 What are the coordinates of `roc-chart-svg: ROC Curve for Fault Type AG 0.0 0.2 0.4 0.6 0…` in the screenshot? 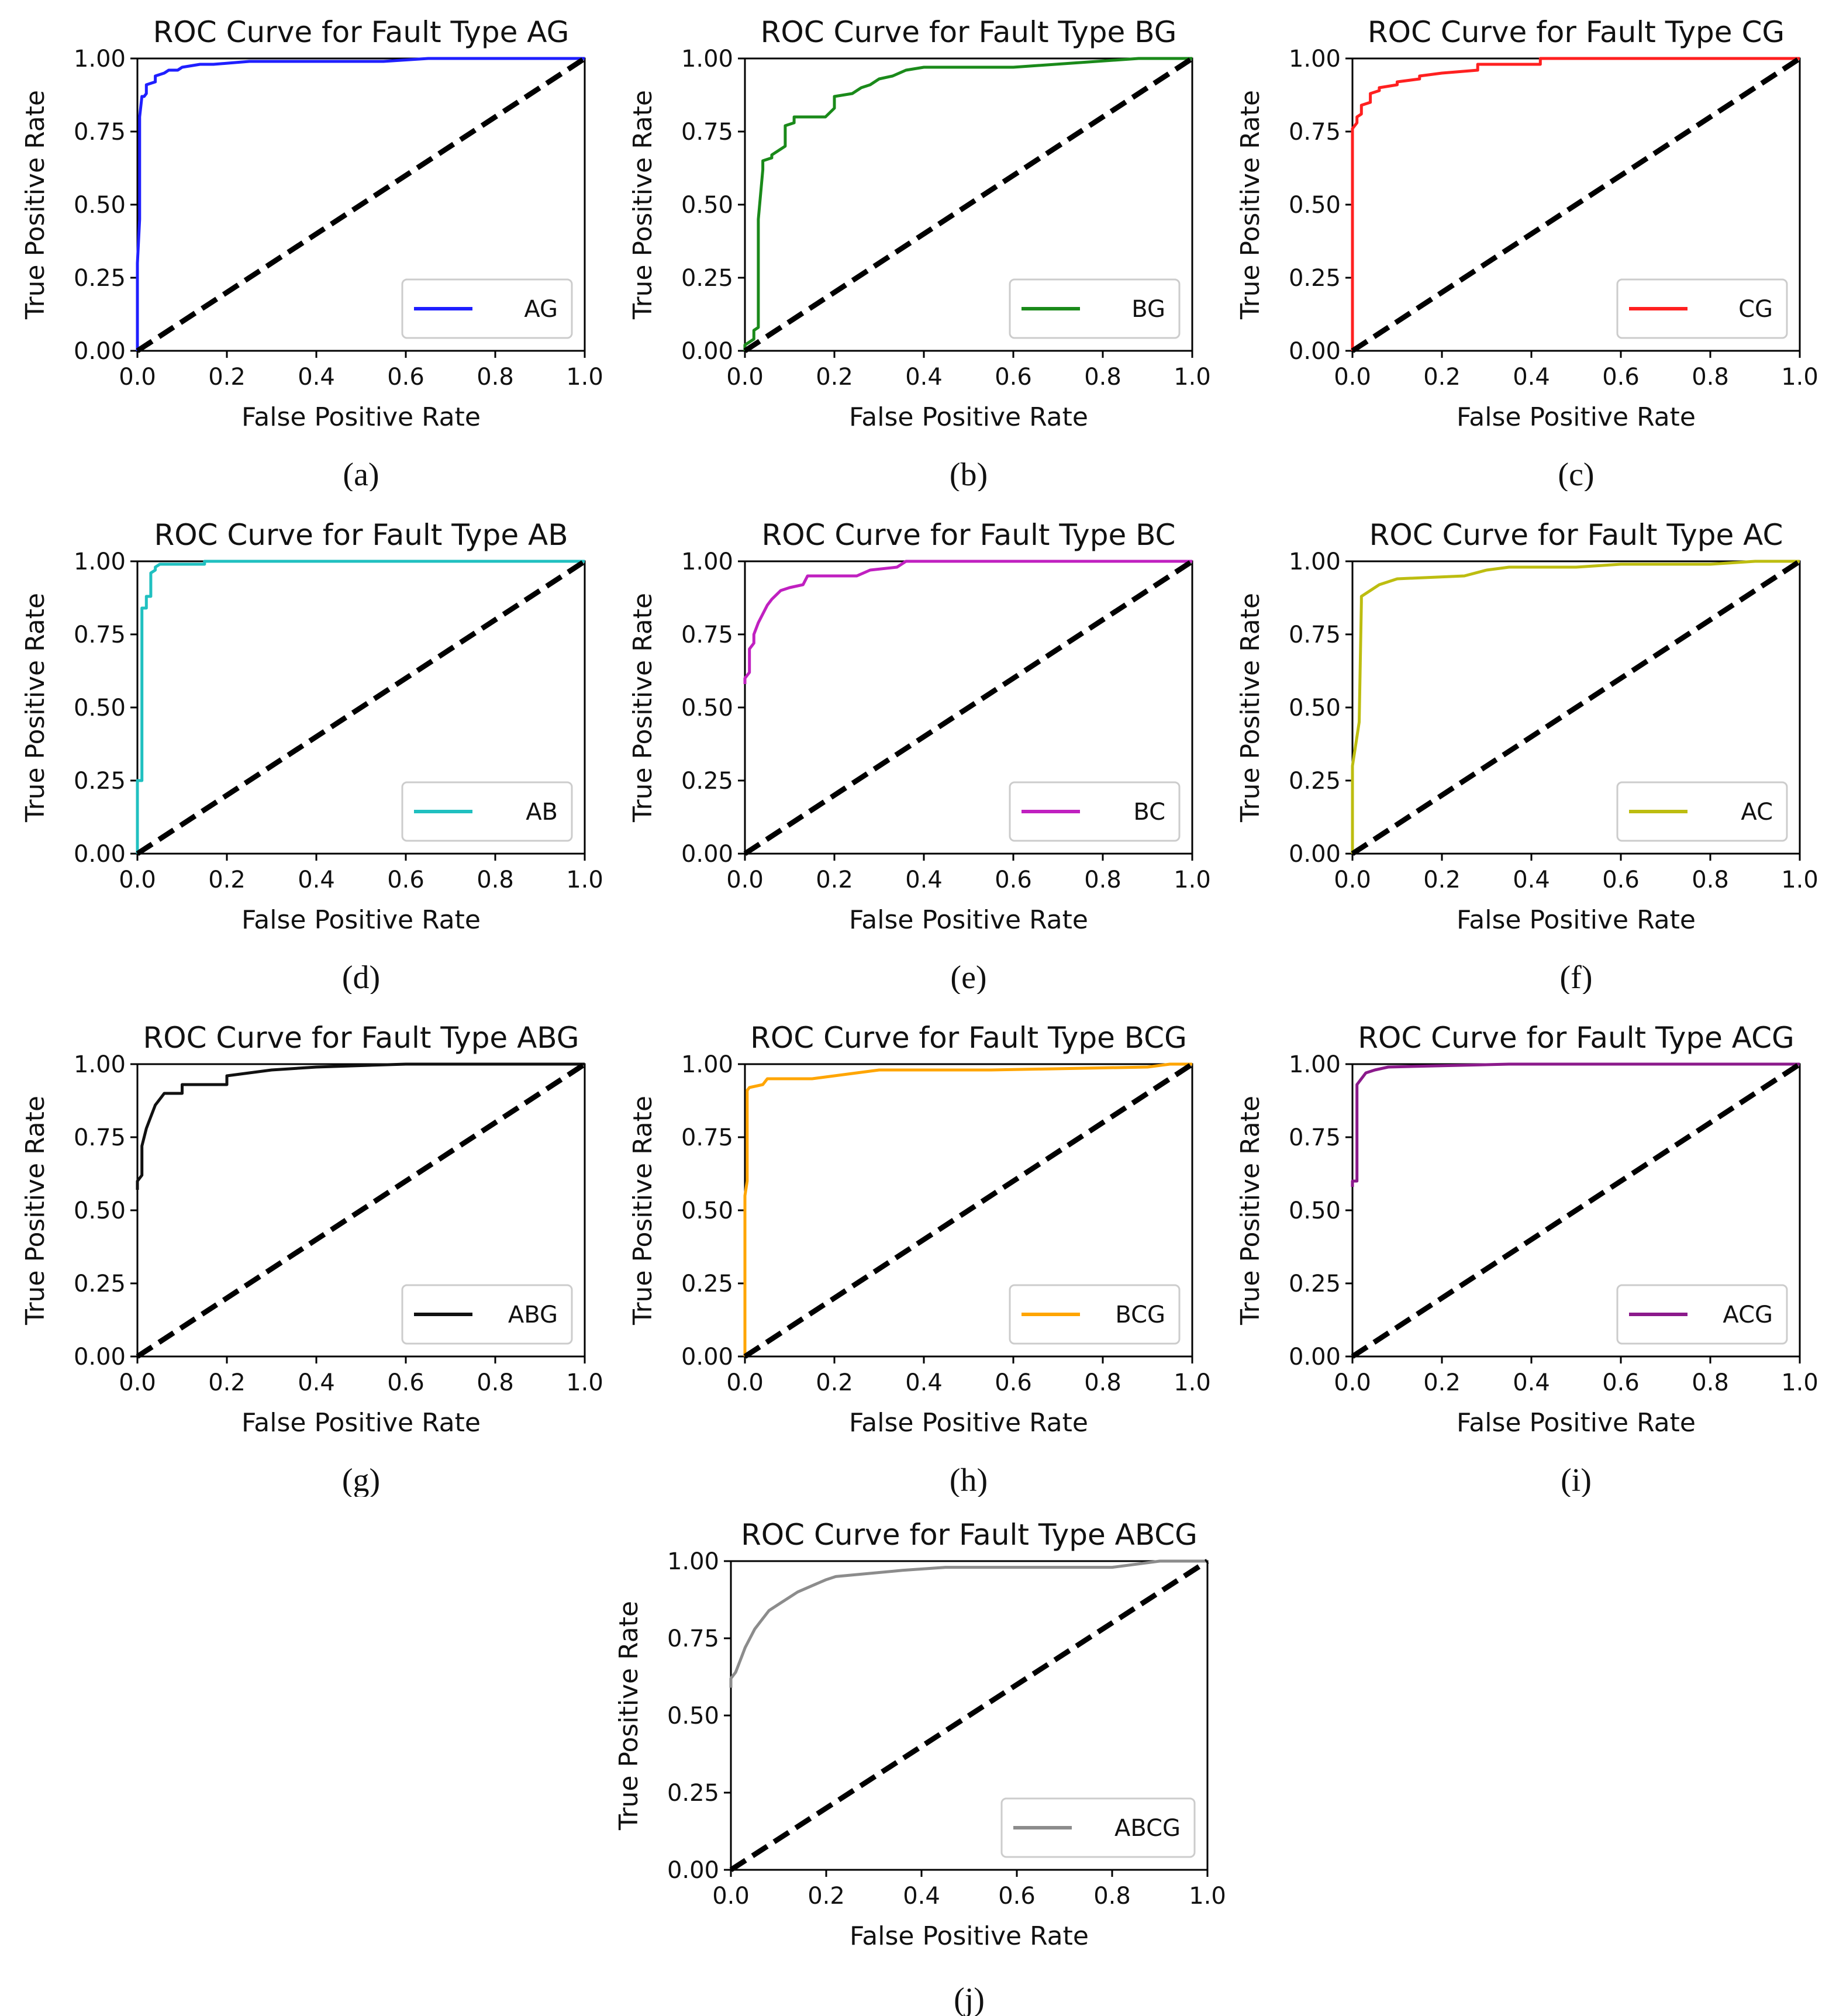 It's located at (311, 253).